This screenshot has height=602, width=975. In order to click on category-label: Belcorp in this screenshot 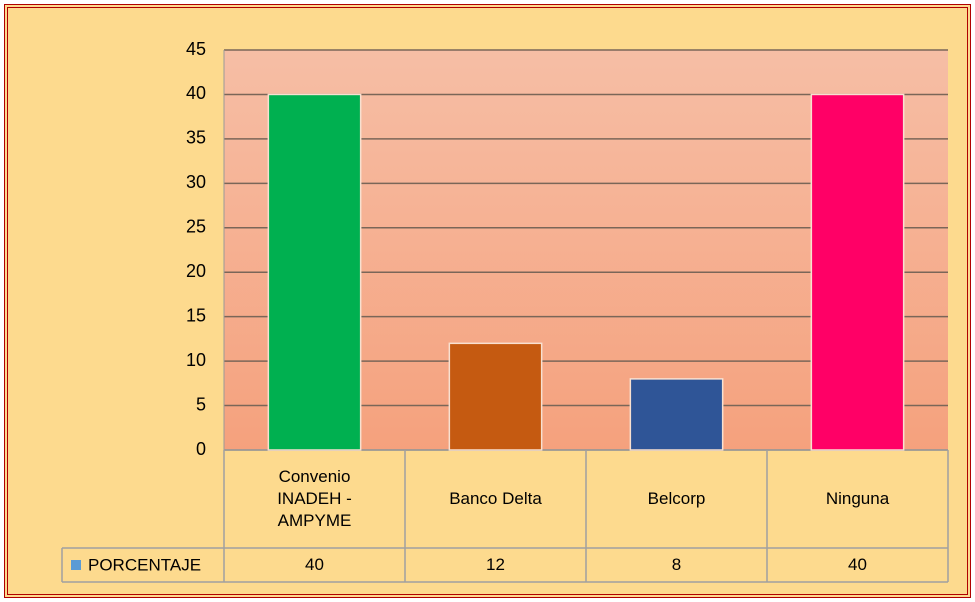, I will do `click(676, 498)`.